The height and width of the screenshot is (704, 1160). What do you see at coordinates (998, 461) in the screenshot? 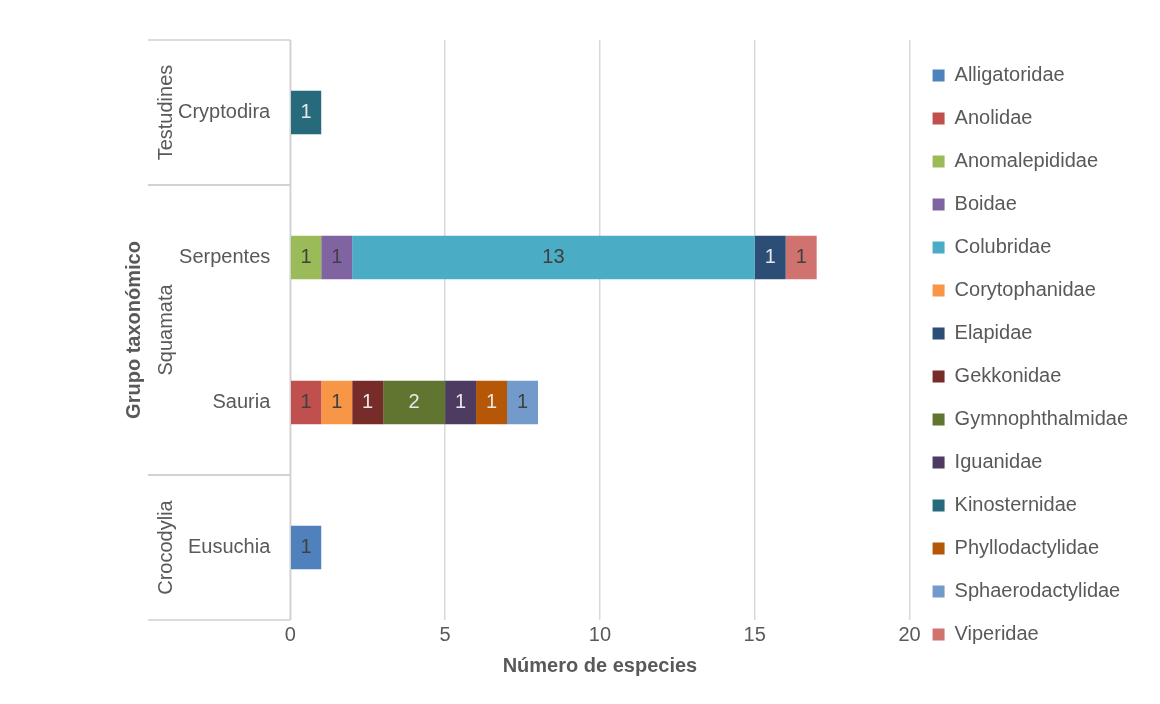
I see `legend-label: Iguanidae` at bounding box center [998, 461].